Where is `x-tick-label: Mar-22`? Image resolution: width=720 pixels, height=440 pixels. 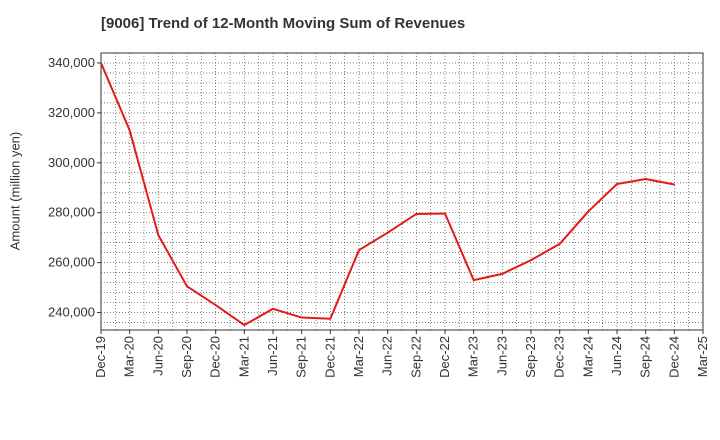
x-tick-label: Mar-22 is located at coordinates (358, 356).